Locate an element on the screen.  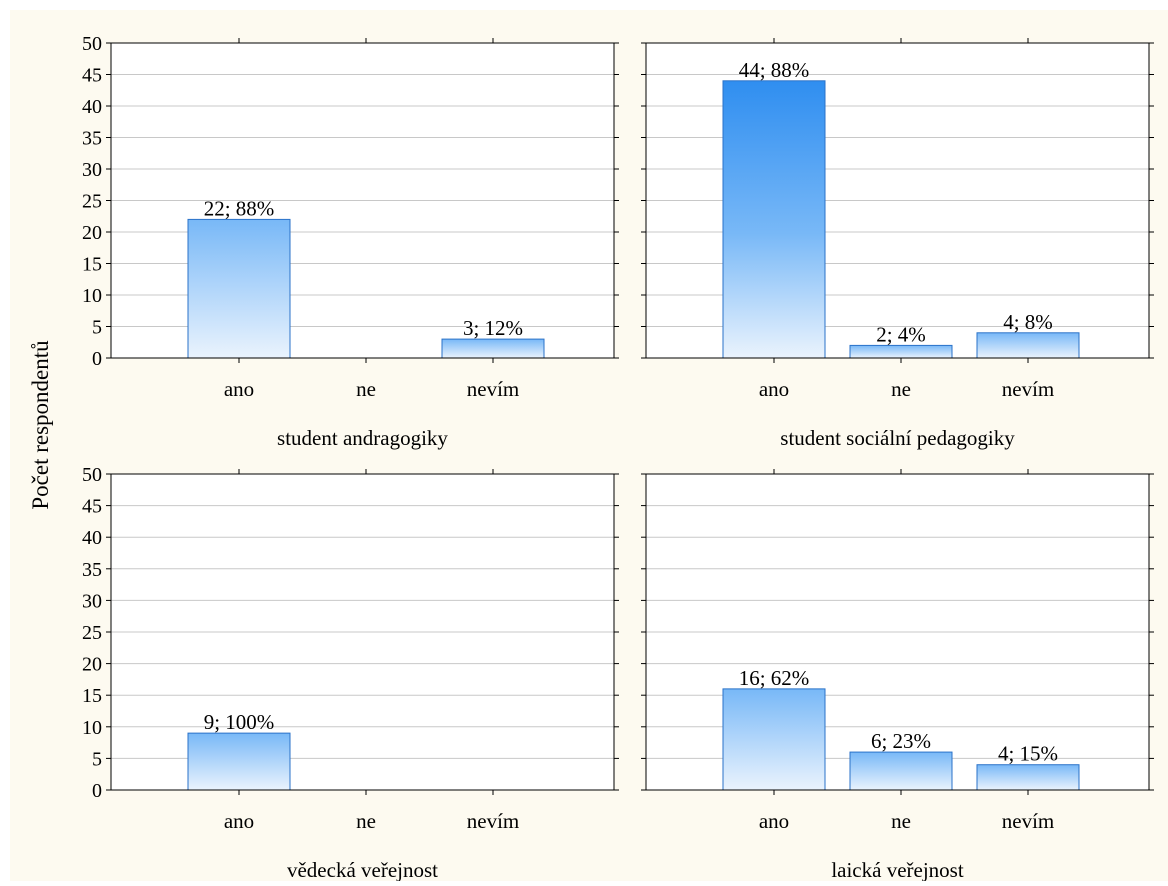
data-label: 3; 12% is located at coordinates (493, 328).